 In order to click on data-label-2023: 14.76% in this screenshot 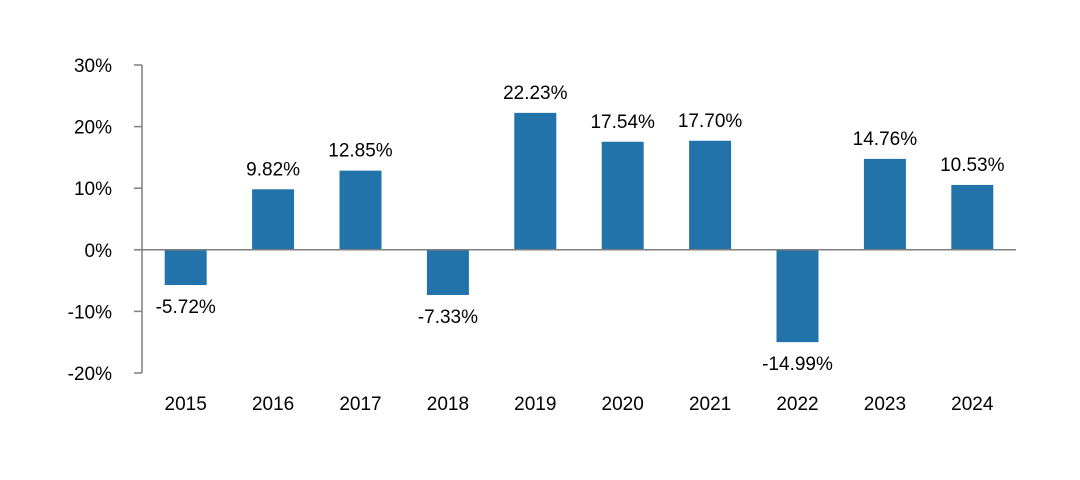, I will do `click(885, 139)`.